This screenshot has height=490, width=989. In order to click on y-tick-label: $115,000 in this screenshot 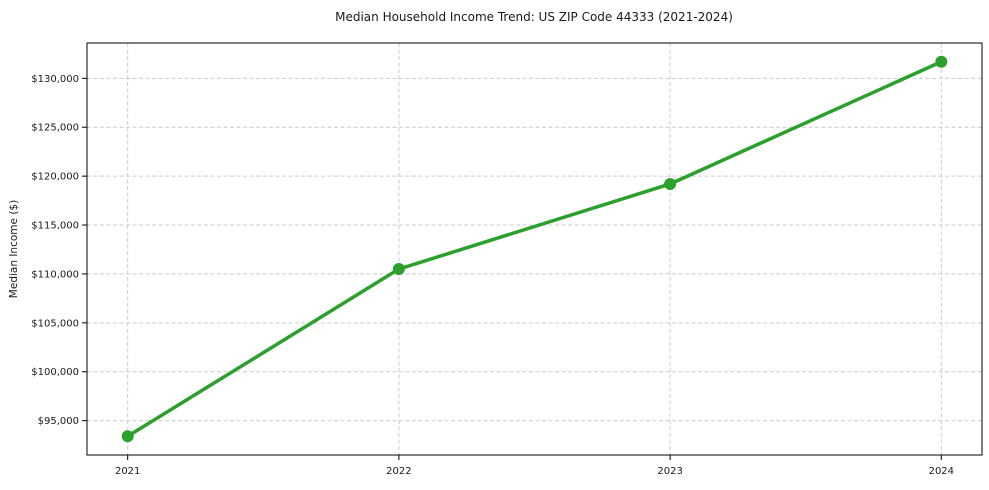, I will do `click(55, 226)`.